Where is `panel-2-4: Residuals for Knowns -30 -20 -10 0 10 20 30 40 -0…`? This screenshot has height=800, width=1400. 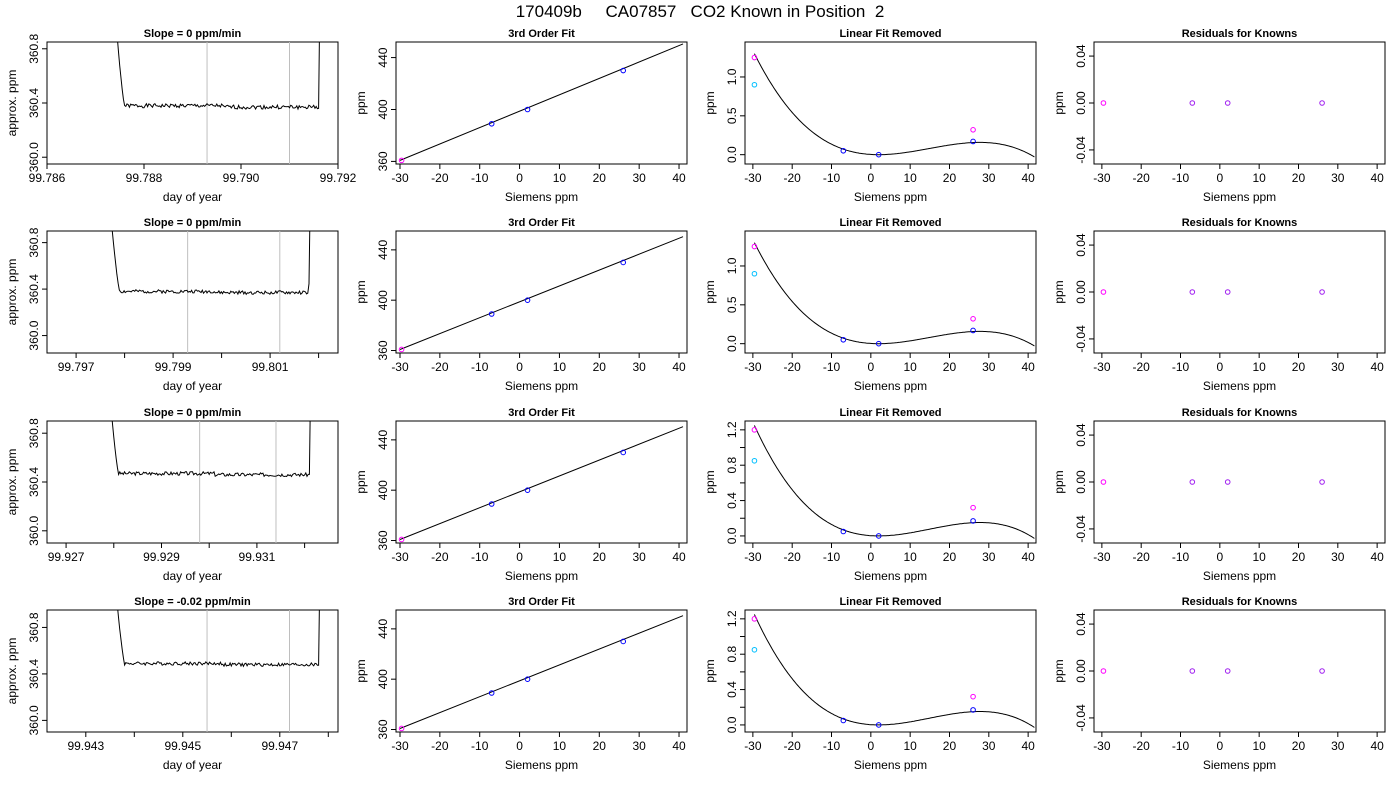 panel-2-4: Residuals for Knowns -30 -20 -10 0 10 20 30 40 -0… is located at coordinates (1219, 305).